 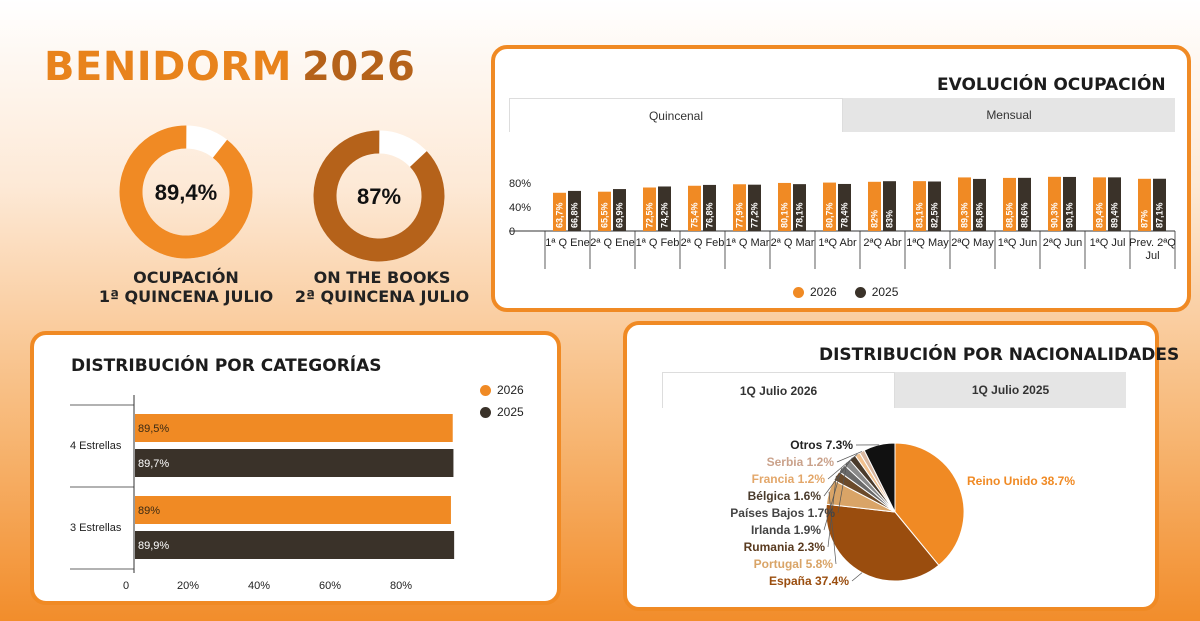 I want to click on x-tick-label: 0, so click(x=126, y=586).